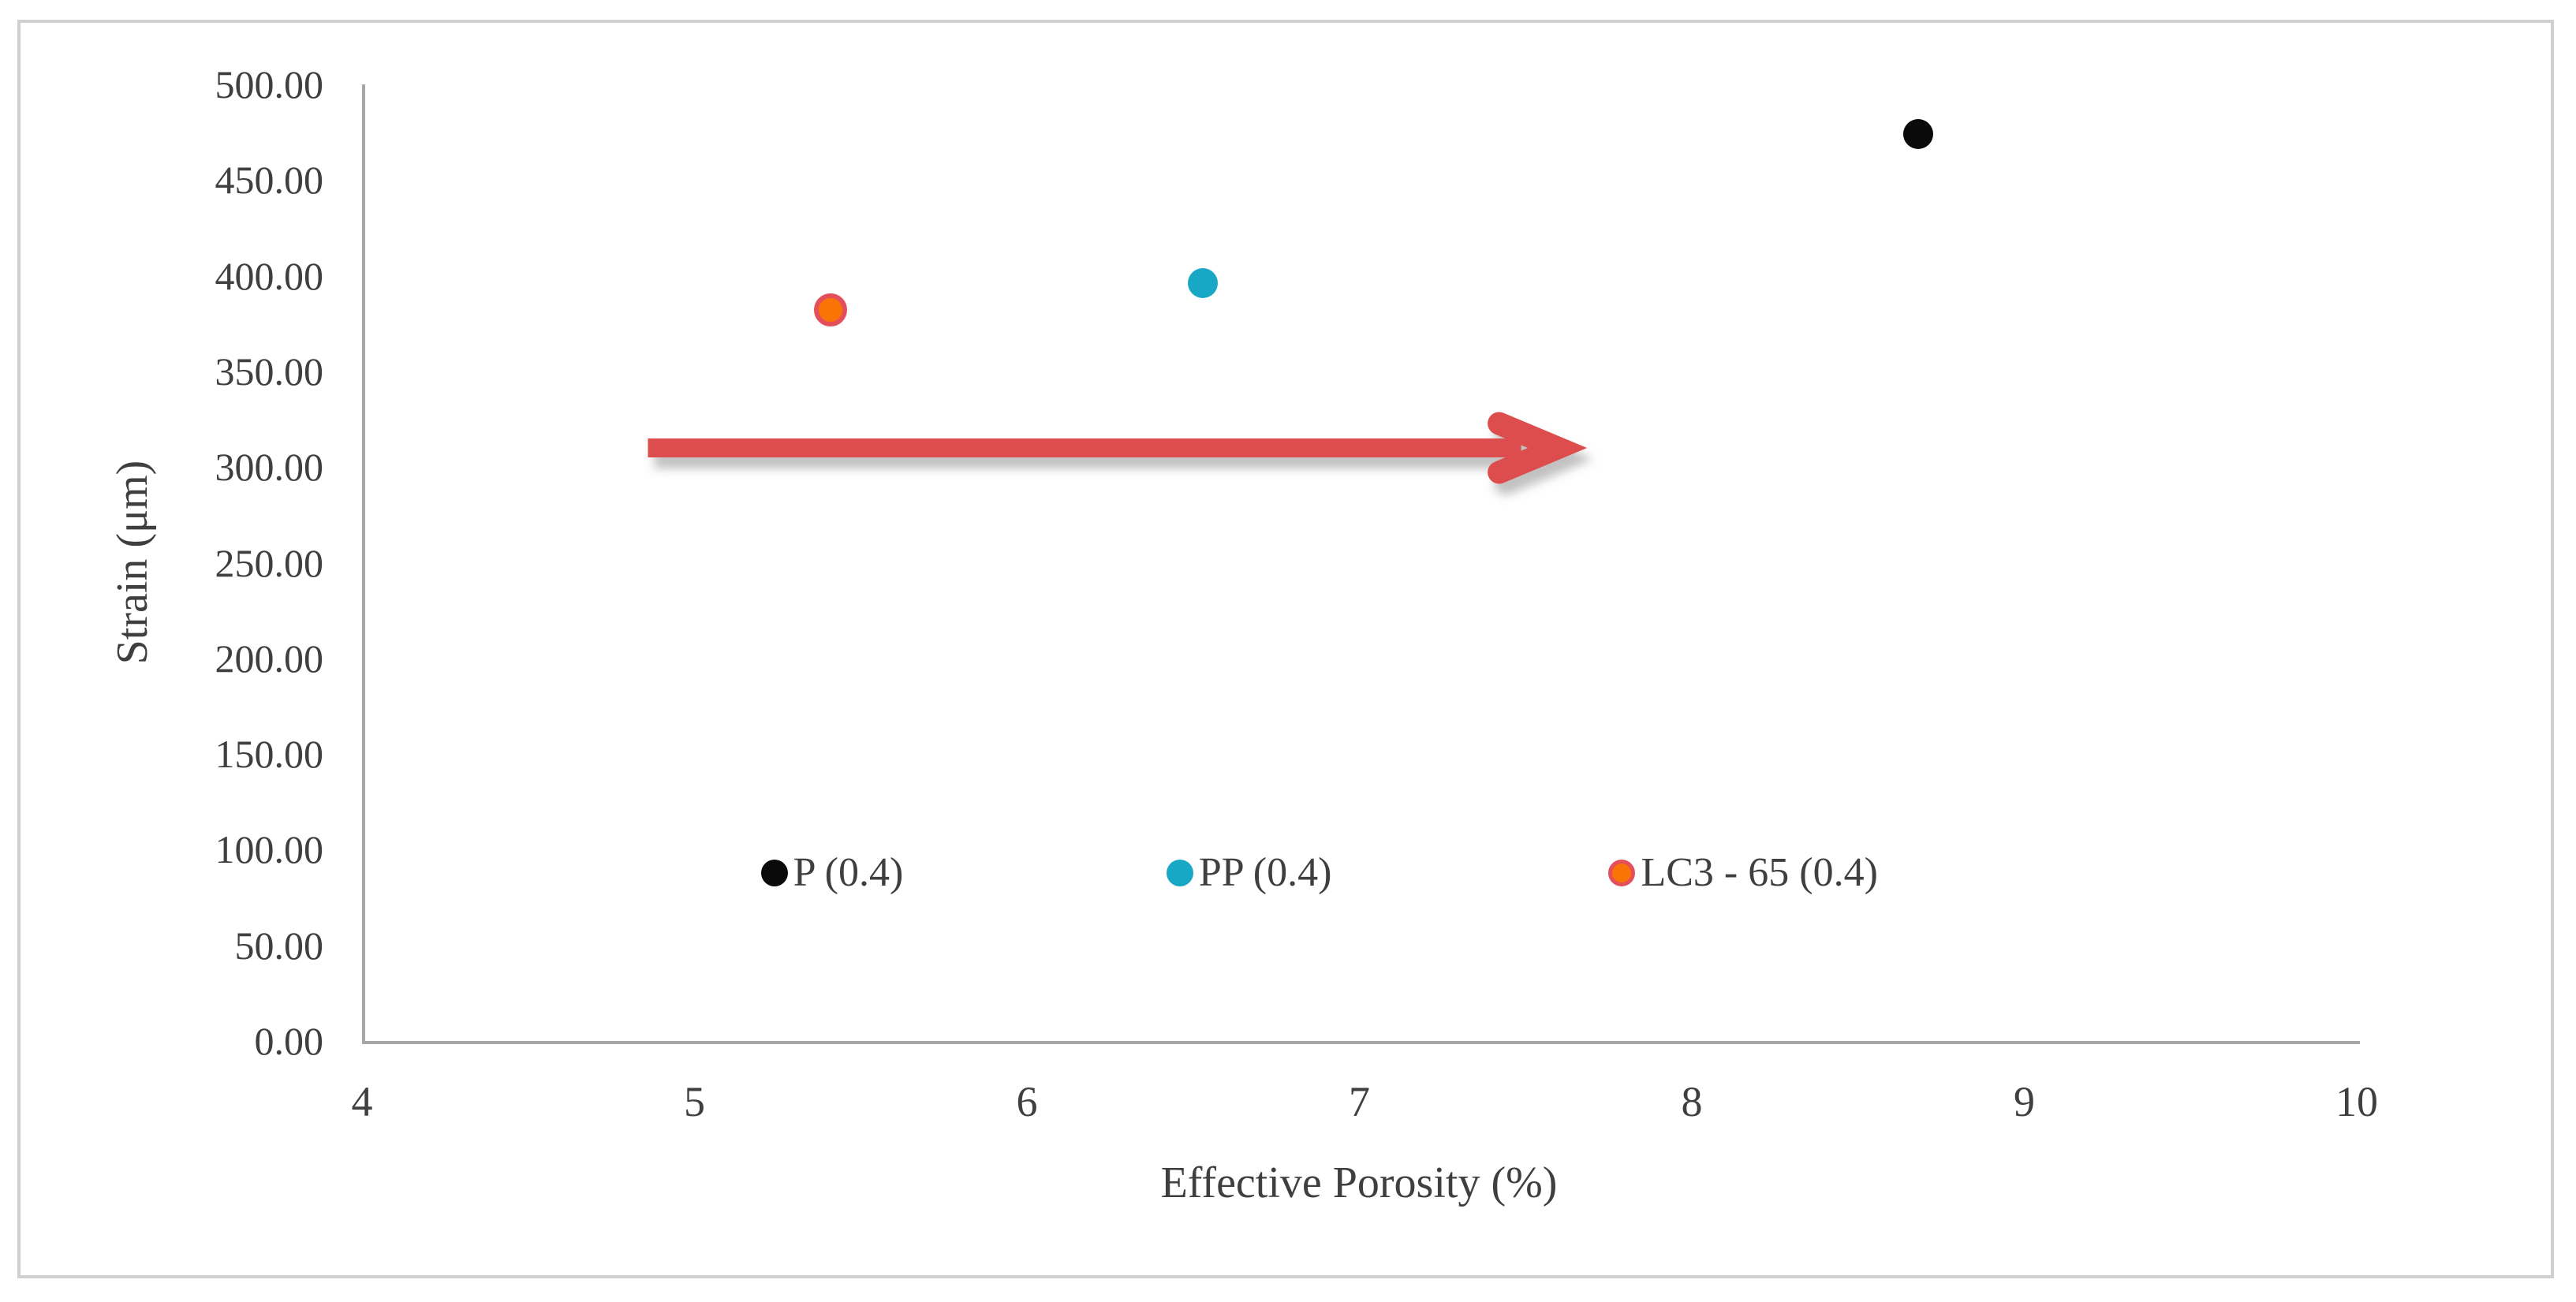 This screenshot has width=2576, height=1302. What do you see at coordinates (269, 754) in the screenshot?
I see `y-tick-label: 150.00` at bounding box center [269, 754].